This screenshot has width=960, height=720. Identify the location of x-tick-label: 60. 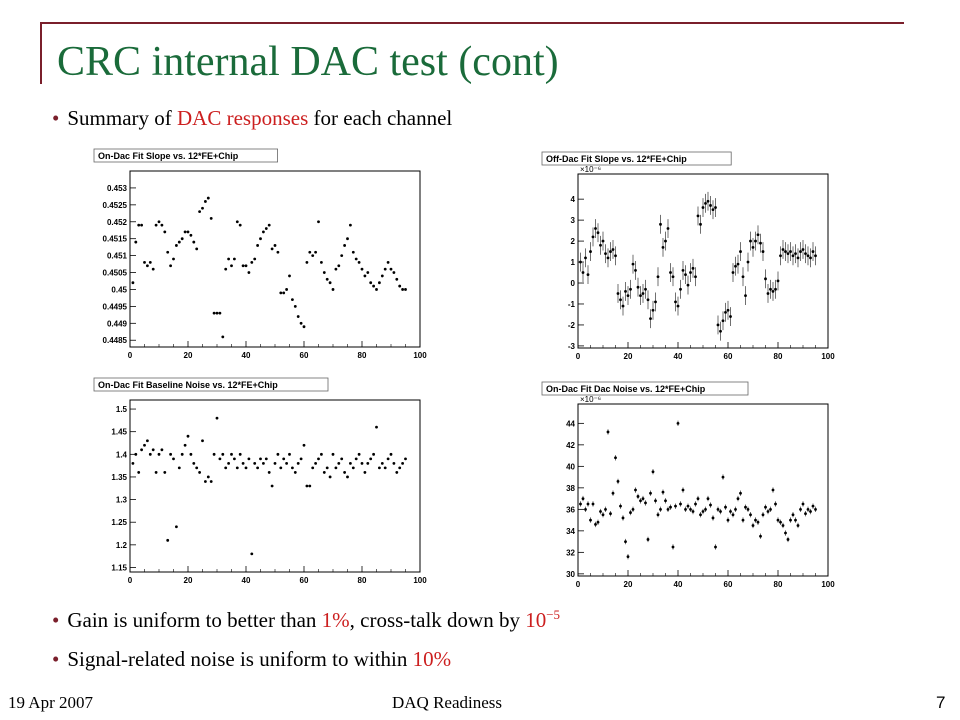
(304, 580).